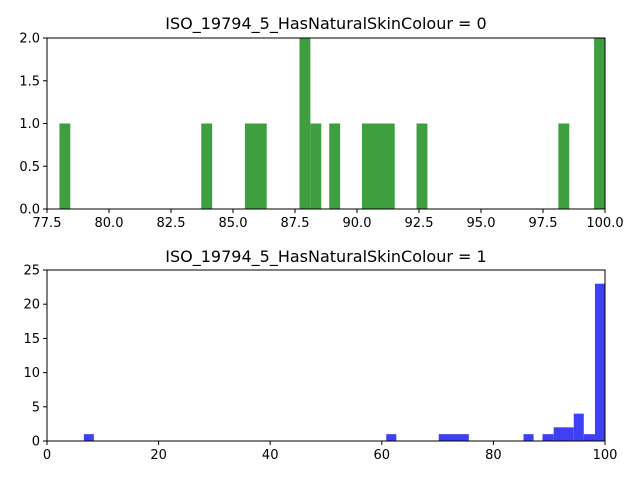 Image resolution: width=640 pixels, height=480 pixels. Describe the element at coordinates (36, 407) in the screenshot. I see `y-tick-label: 5` at that location.